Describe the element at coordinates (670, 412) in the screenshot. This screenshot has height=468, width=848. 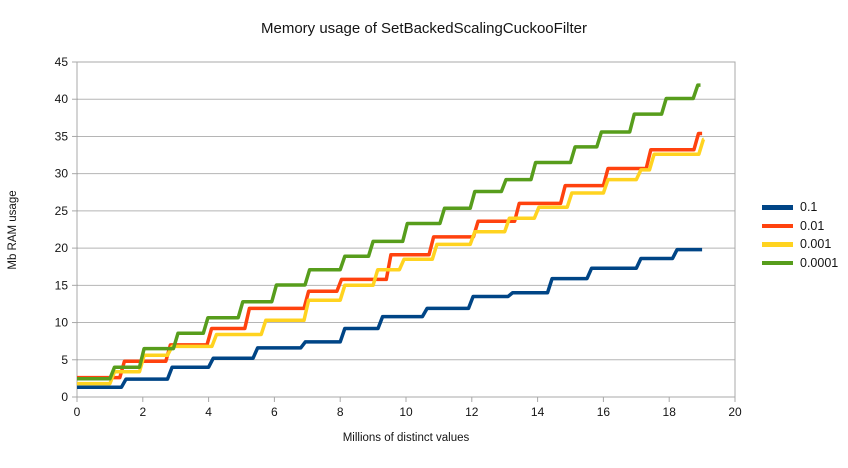
I see `x-tick-label: 18` at that location.